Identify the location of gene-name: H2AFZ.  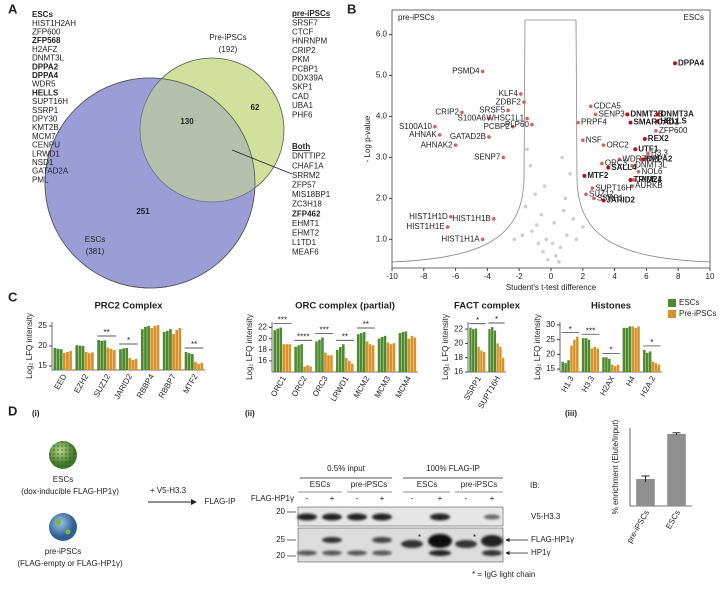
(44, 49).